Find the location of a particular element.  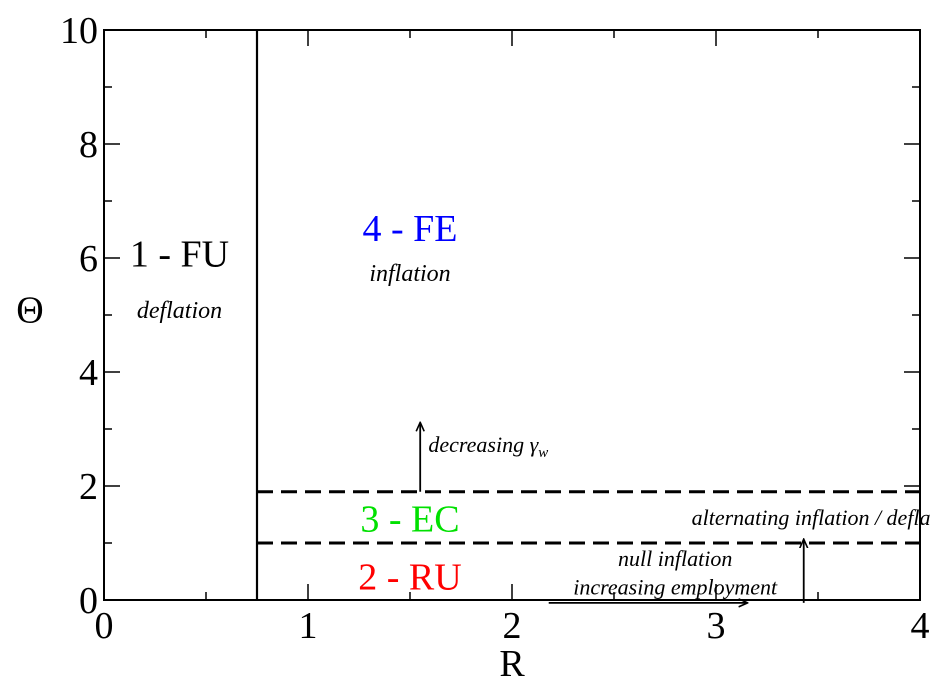

annotation-null-inflation: null inflation is located at coordinates (675, 558).